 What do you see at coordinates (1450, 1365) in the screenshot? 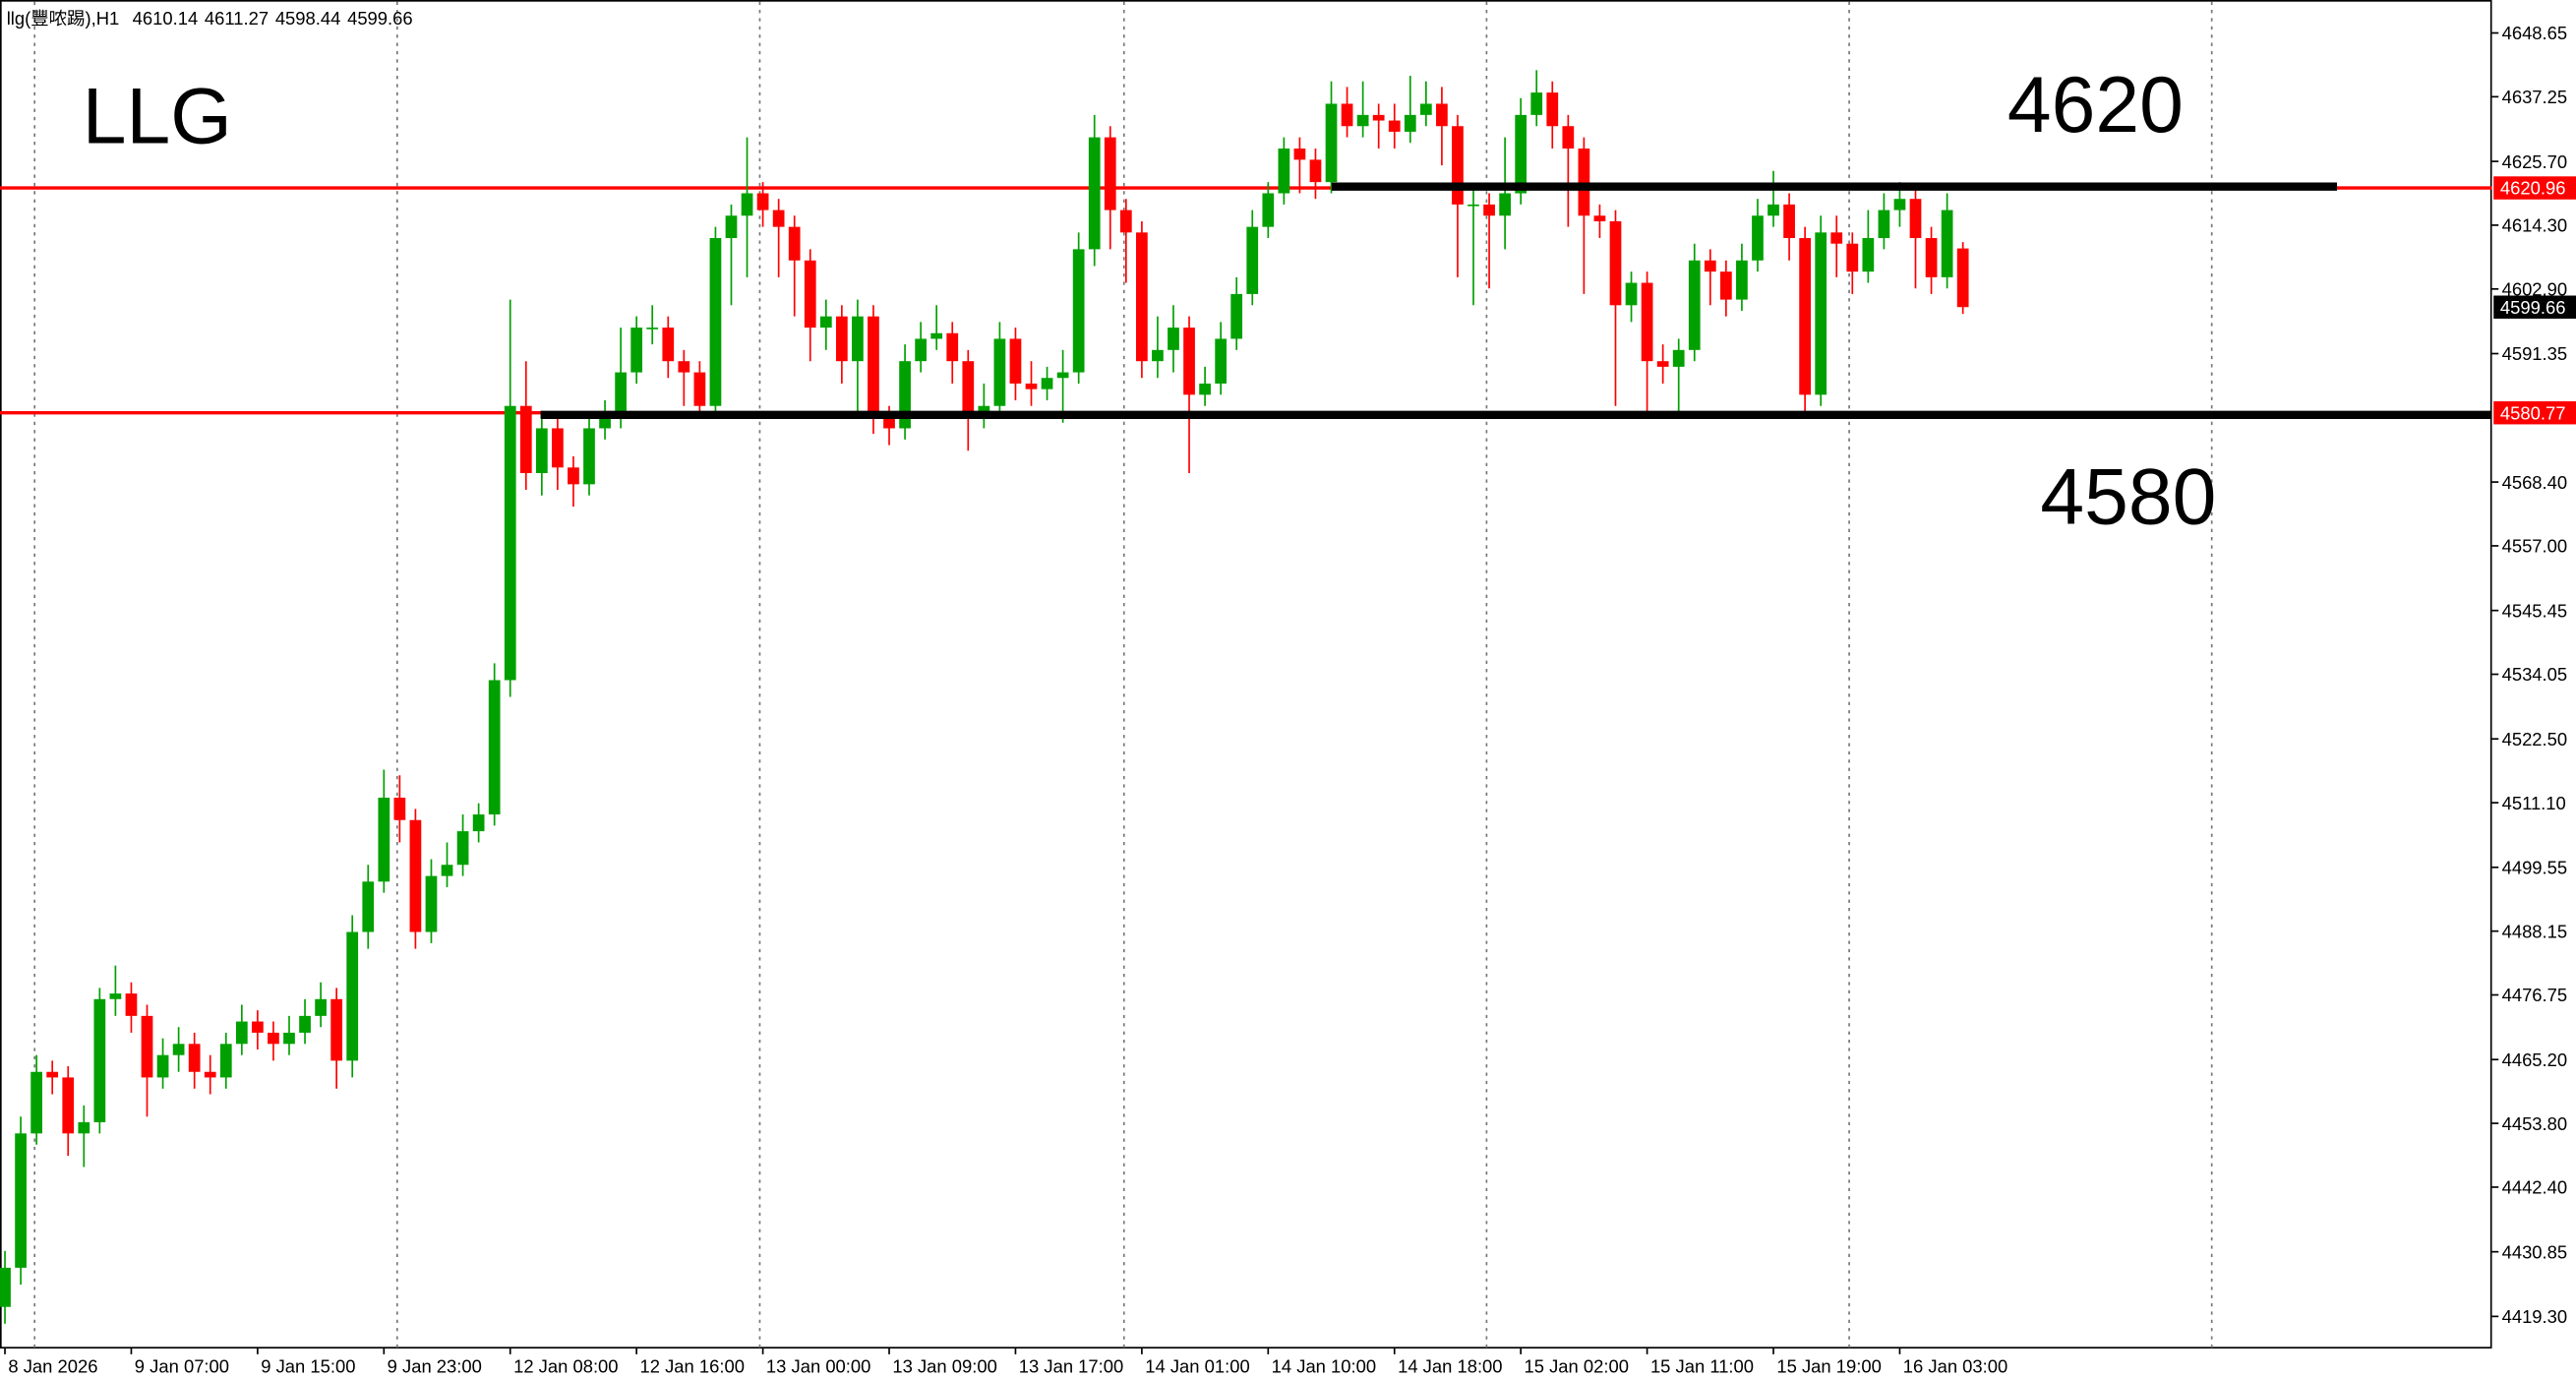
I see `x-tick-label: 14 Jan 18:00` at bounding box center [1450, 1365].